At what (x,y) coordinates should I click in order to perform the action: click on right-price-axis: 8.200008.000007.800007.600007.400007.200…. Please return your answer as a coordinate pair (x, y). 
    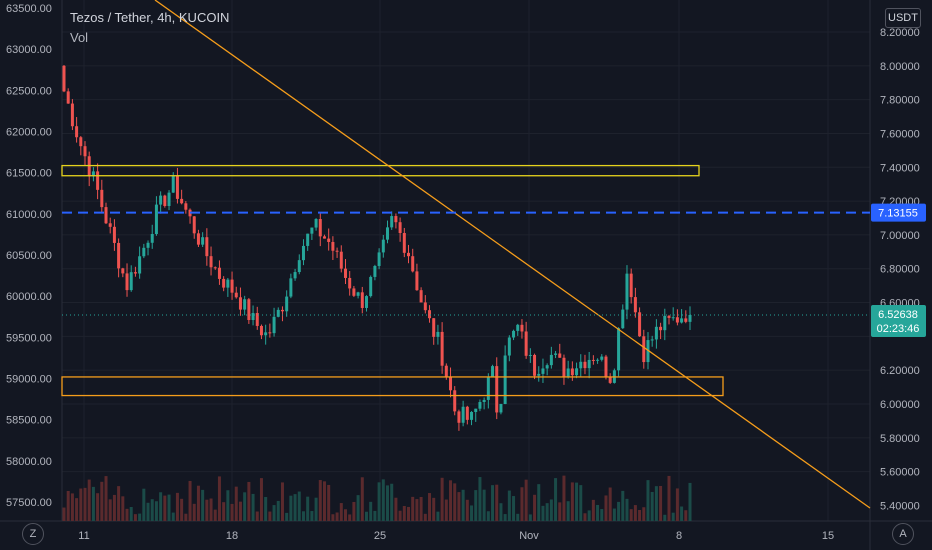
    Looking at the image, I should click on (900, 269).